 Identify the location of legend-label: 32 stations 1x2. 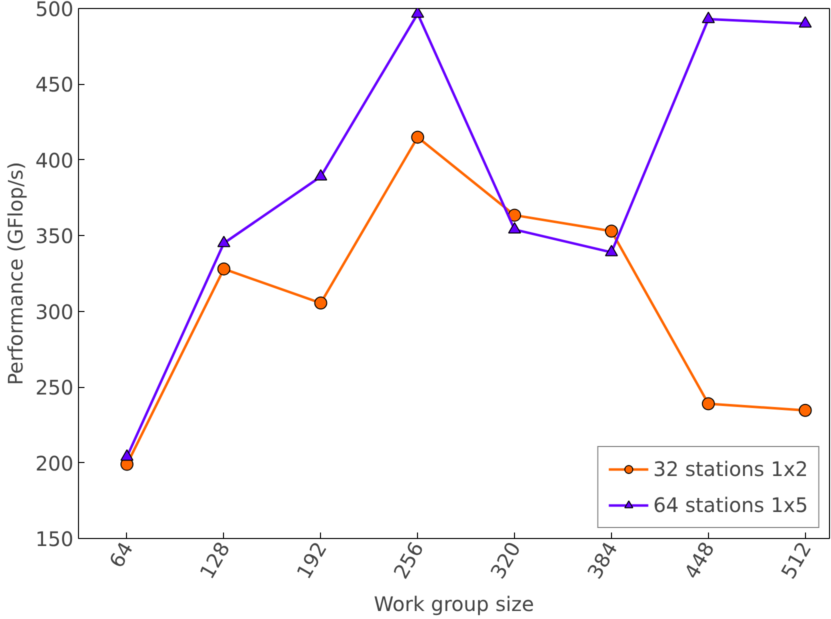
(730, 469).